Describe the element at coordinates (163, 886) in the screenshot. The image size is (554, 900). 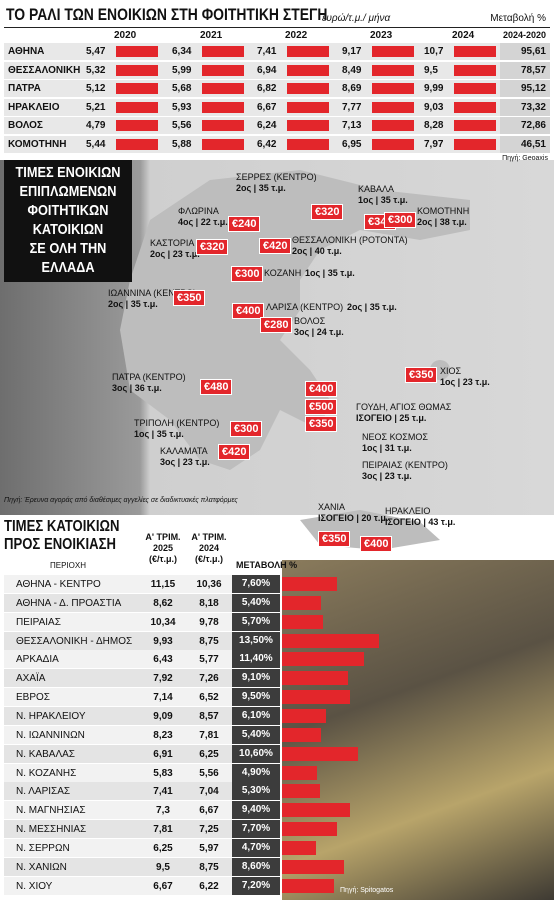
I see `q1-2025: 6,67` at that location.